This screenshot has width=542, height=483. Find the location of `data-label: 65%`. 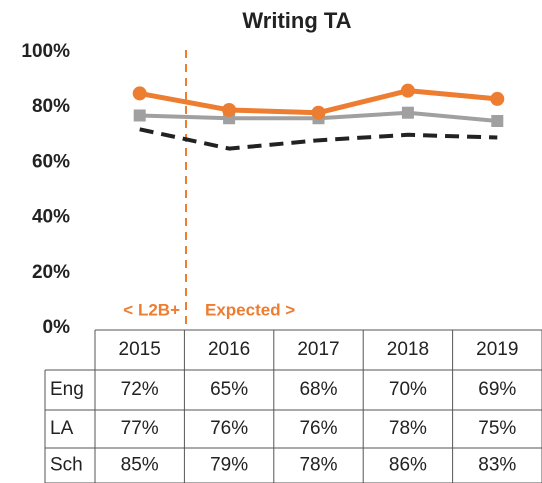

data-label: 65% is located at coordinates (229, 389).